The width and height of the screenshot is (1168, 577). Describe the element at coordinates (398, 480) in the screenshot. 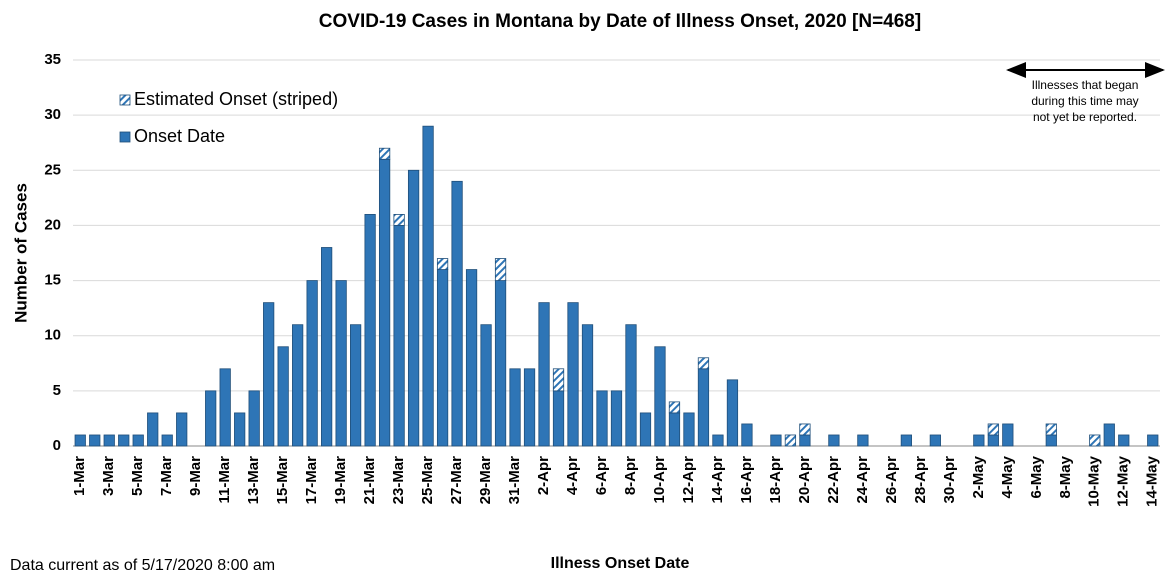

I see `x-tick-label: 23-Mar` at that location.